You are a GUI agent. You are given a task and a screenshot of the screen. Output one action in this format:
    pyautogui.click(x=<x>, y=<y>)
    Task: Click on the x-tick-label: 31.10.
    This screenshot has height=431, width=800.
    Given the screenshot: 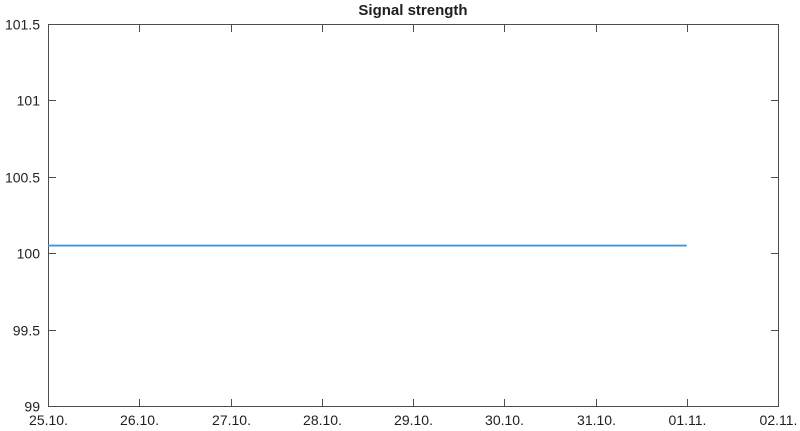 What is the action you would take?
    pyautogui.click(x=596, y=420)
    